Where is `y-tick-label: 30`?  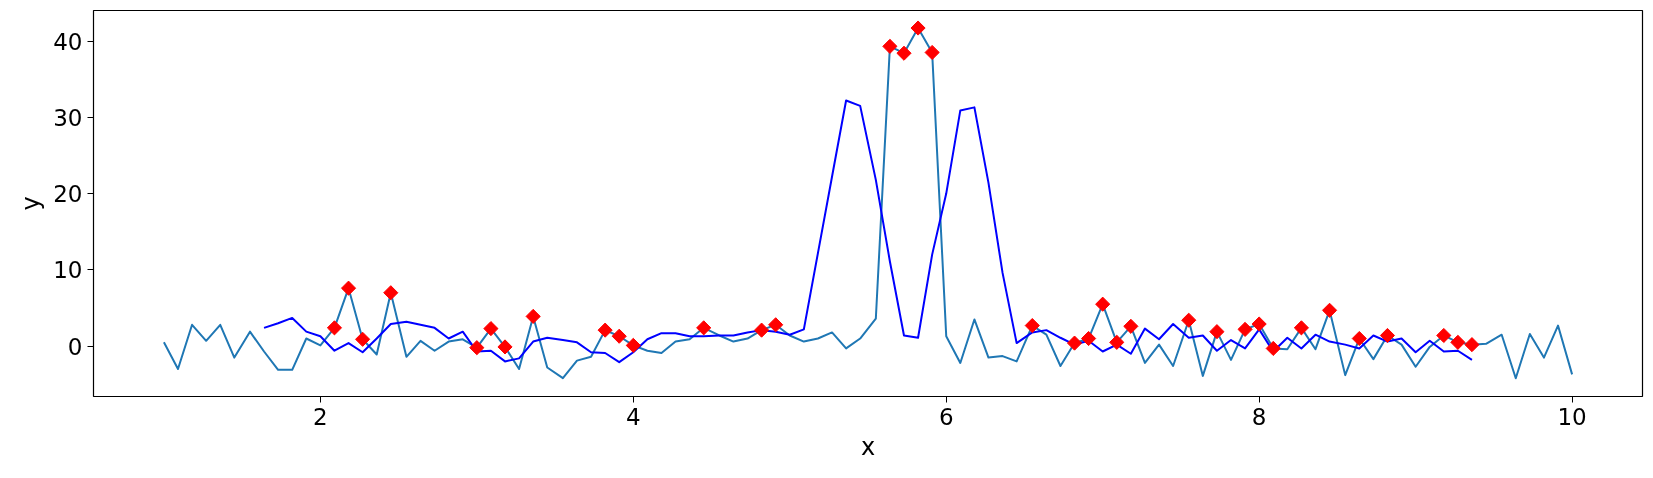
y-tick-label: 30 is located at coordinates (68, 117).